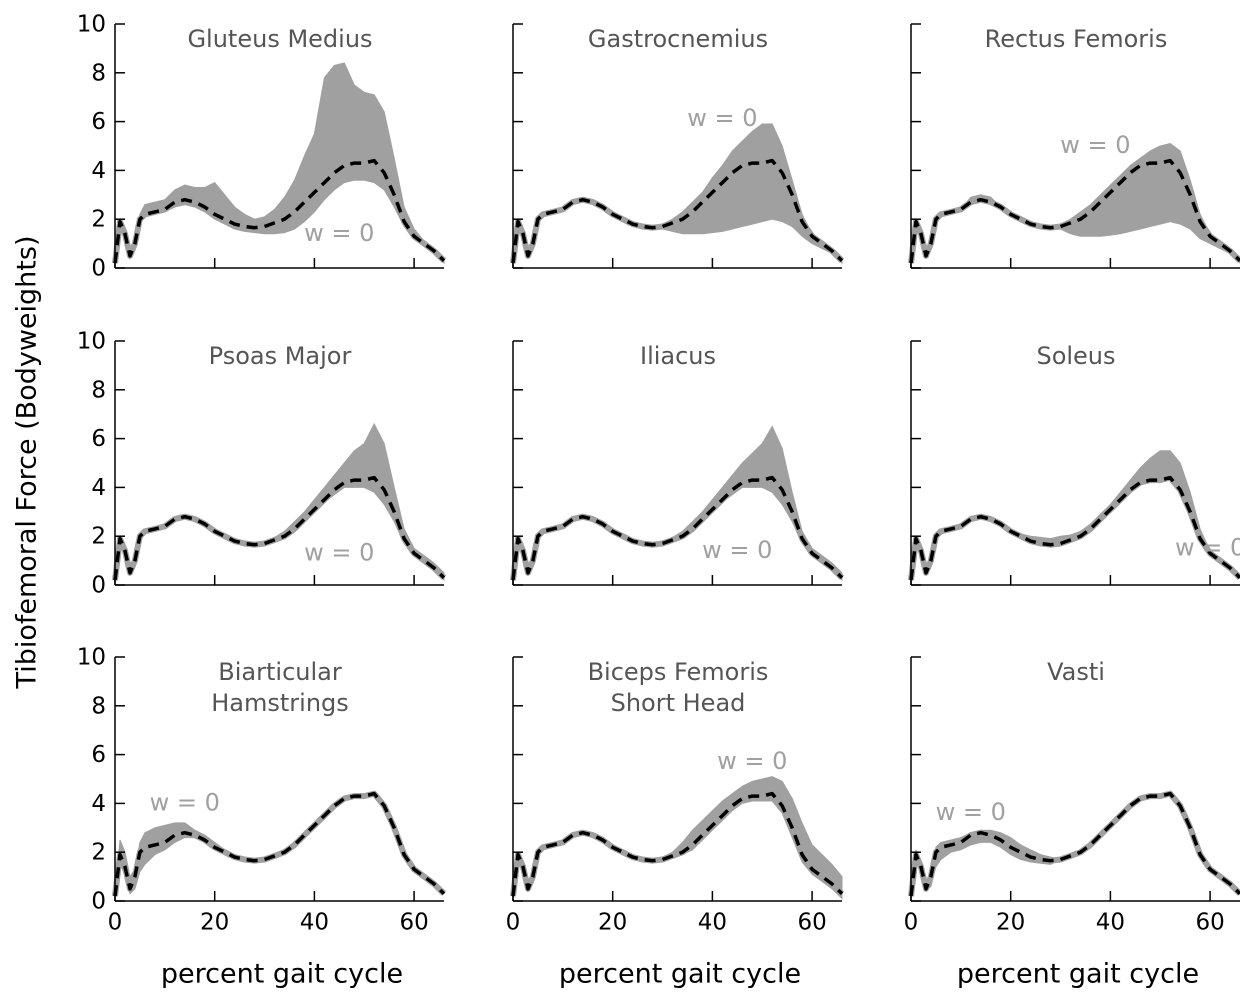 The height and width of the screenshot is (992, 1240). What do you see at coordinates (1076, 672) in the screenshot?
I see `panel-title: Vasti` at bounding box center [1076, 672].